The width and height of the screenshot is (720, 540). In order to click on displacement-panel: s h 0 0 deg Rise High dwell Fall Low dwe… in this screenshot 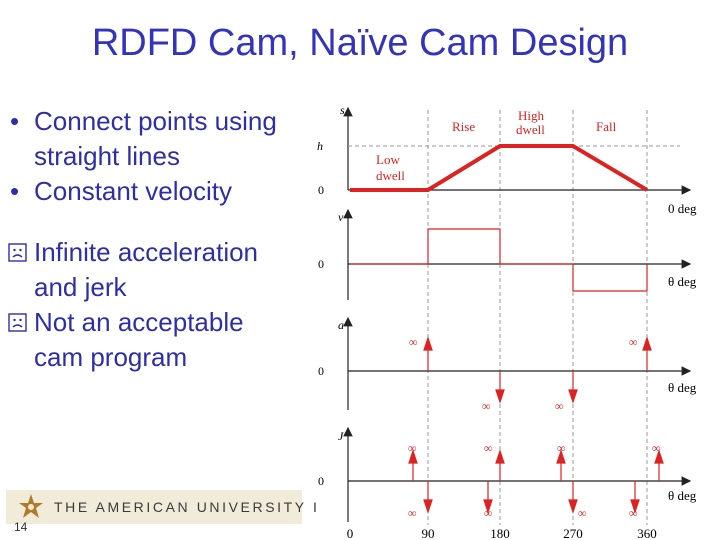, I will do `click(507, 159)`.